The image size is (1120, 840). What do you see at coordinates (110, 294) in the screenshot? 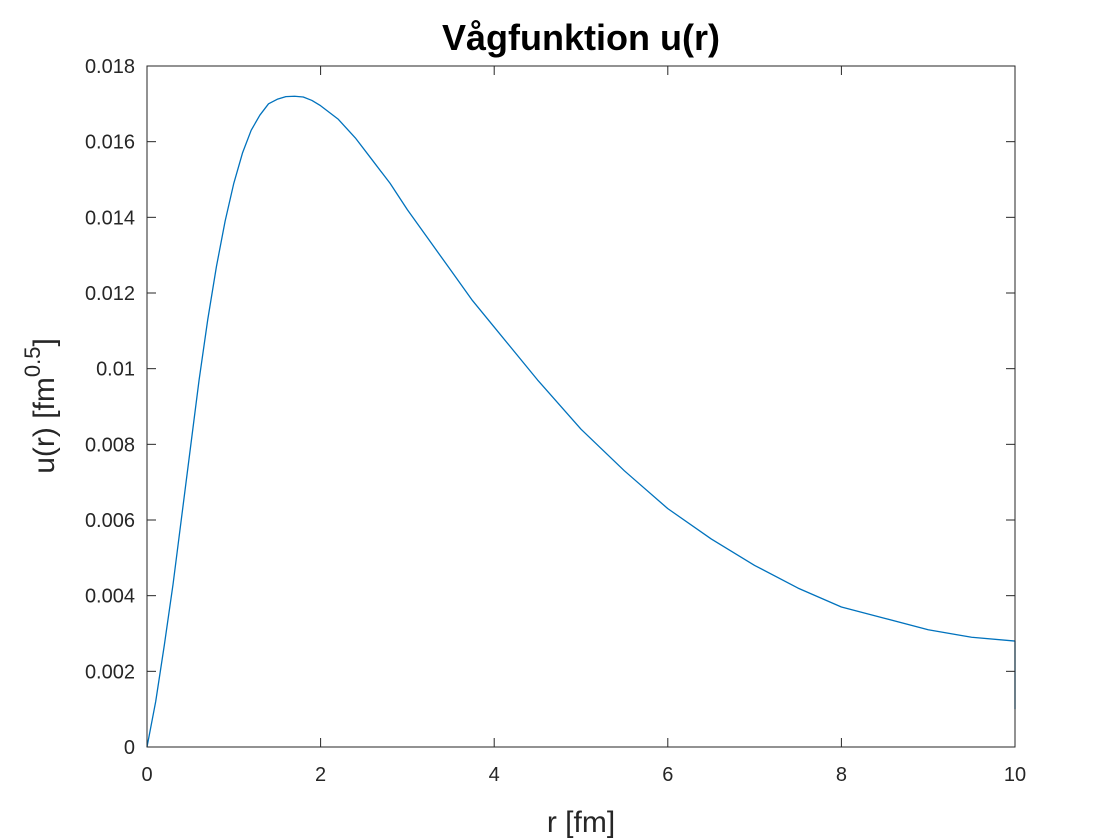
I see `y-tick-label: 0.012` at bounding box center [110, 294].